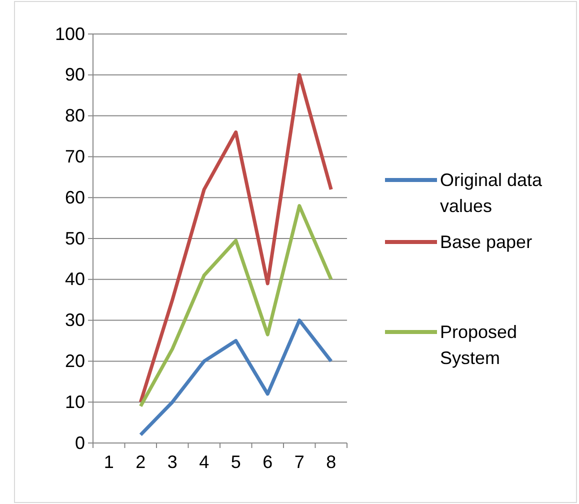 This screenshot has width=579, height=504. I want to click on y-tick-label: 70, so click(74, 156).